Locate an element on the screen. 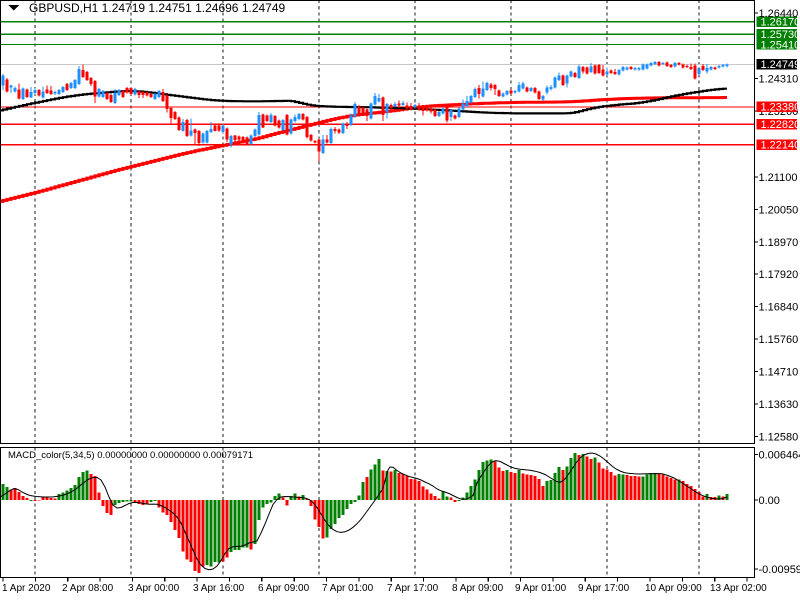 This screenshot has width=800, height=600. svg-text: 1.21100 is located at coordinates (778, 178).